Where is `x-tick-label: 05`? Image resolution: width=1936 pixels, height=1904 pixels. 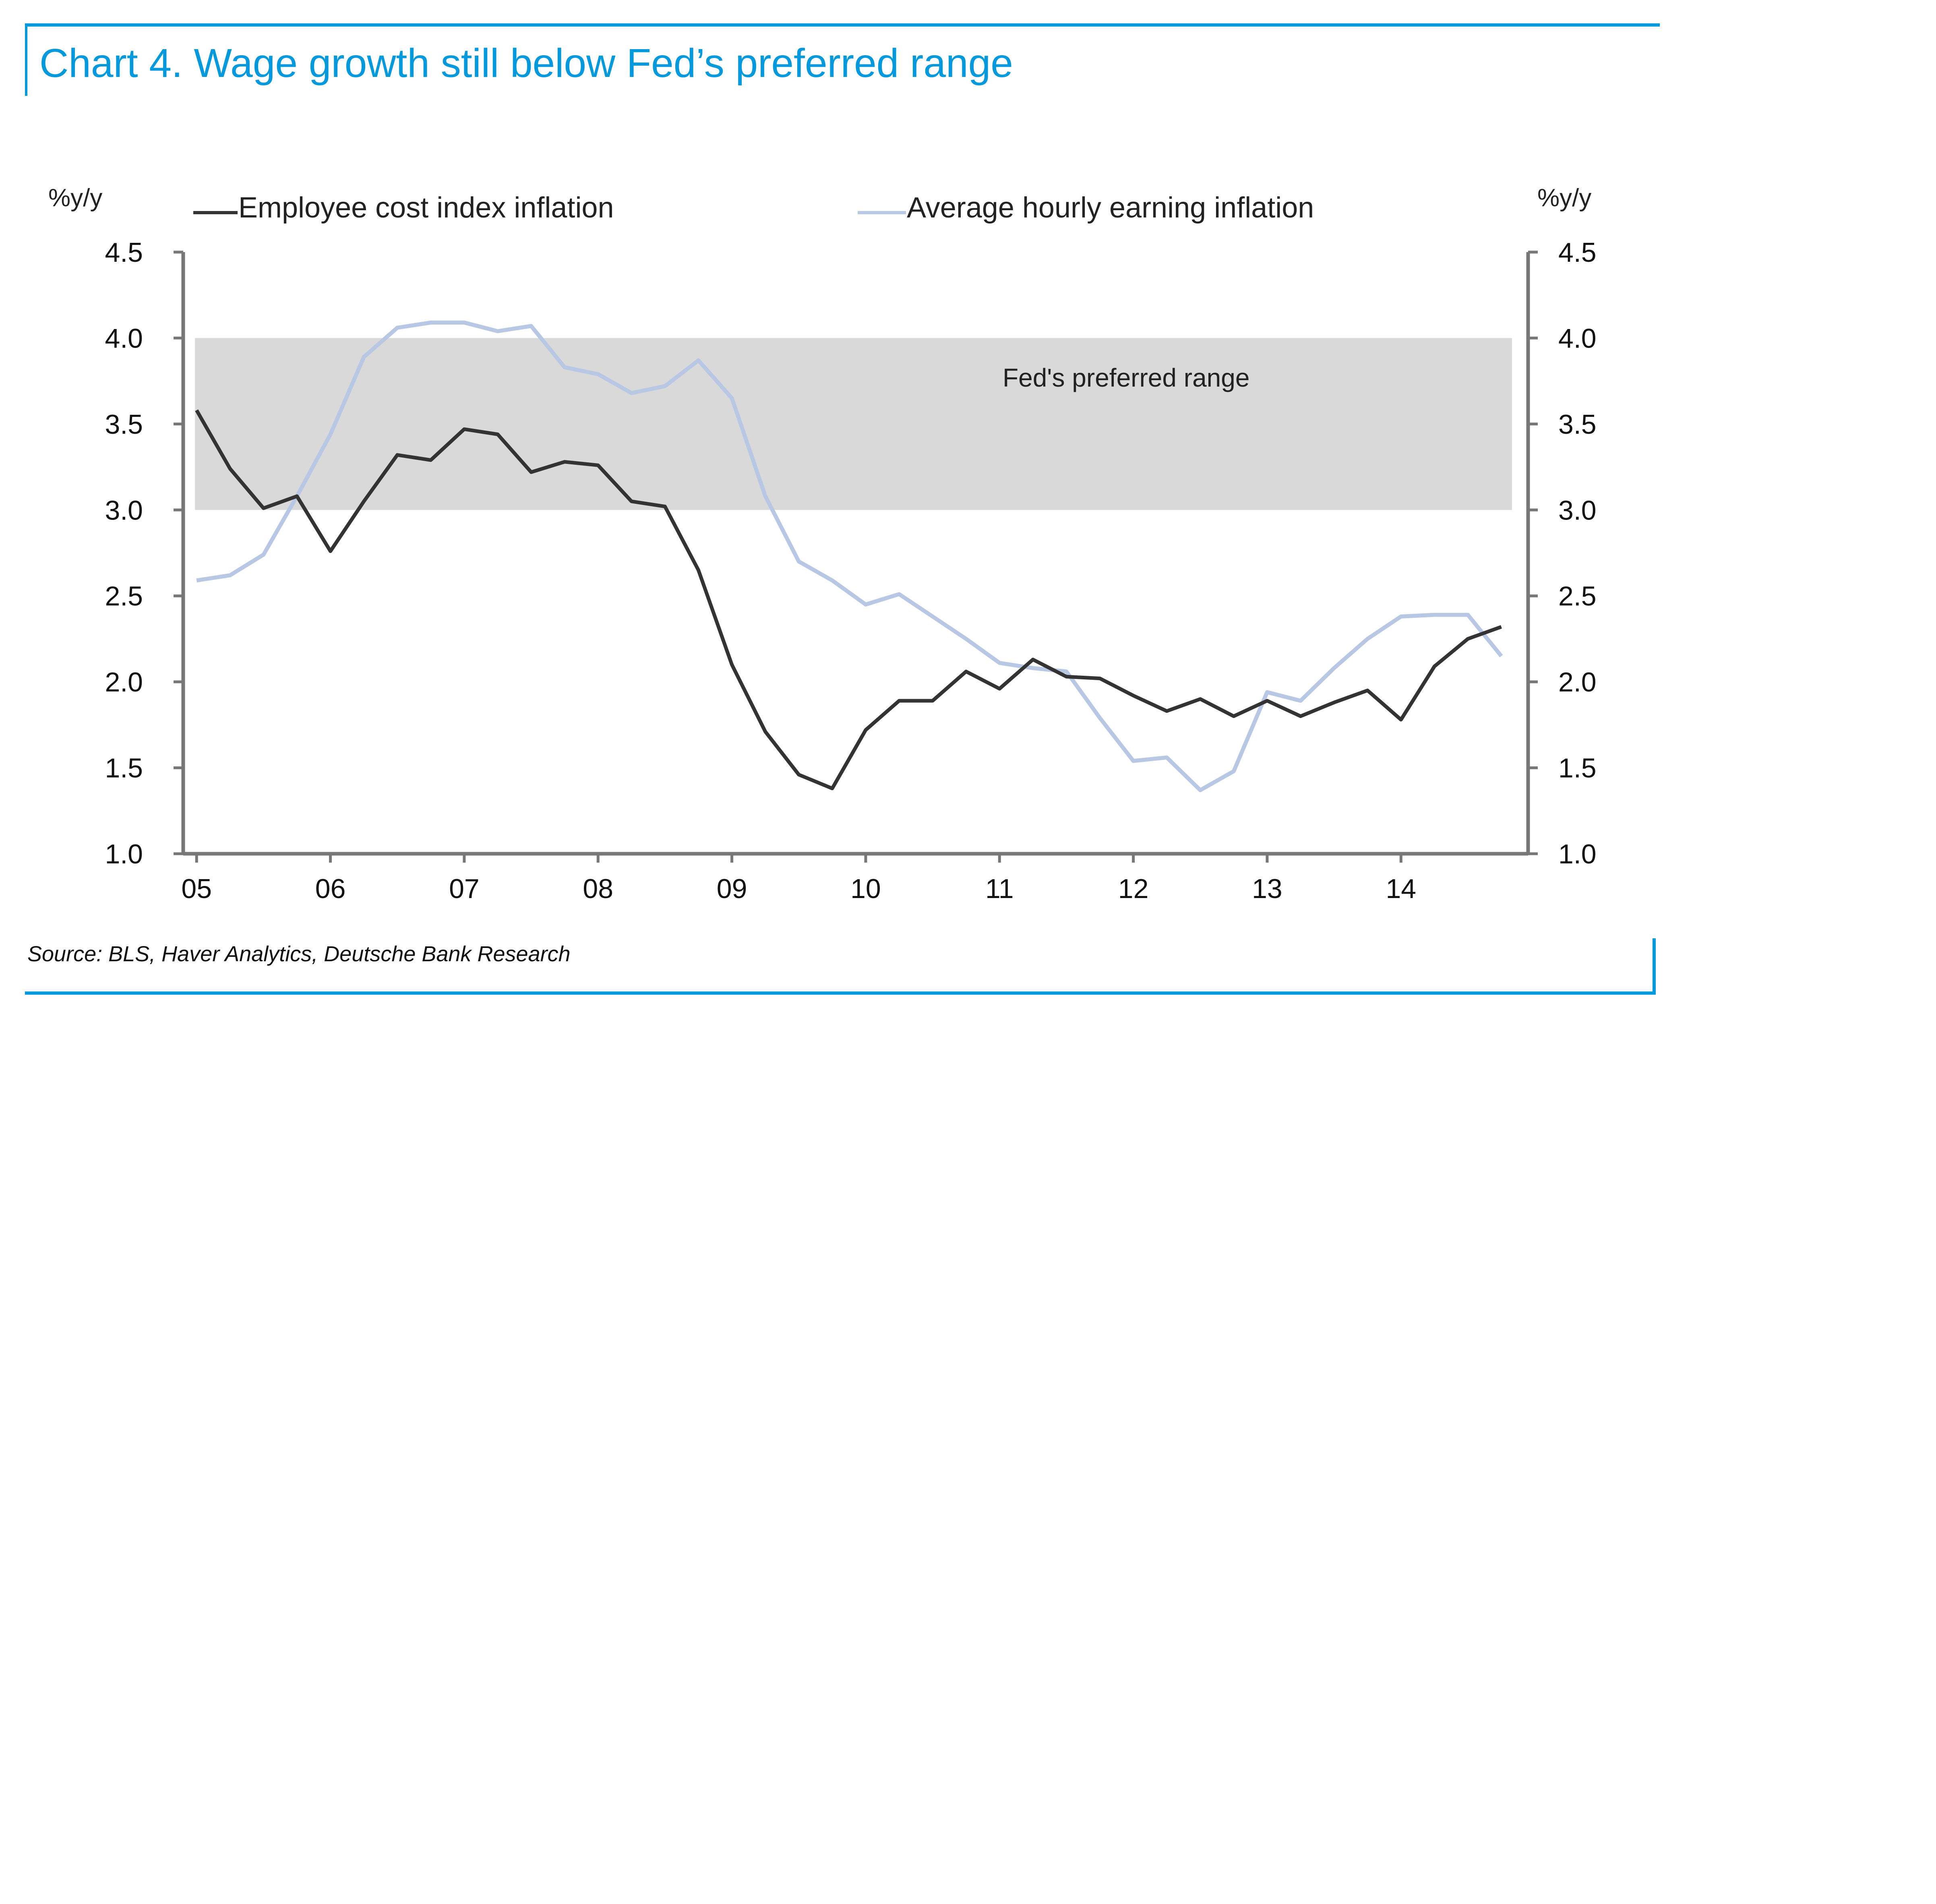 x-tick-label: 05 is located at coordinates (196, 889).